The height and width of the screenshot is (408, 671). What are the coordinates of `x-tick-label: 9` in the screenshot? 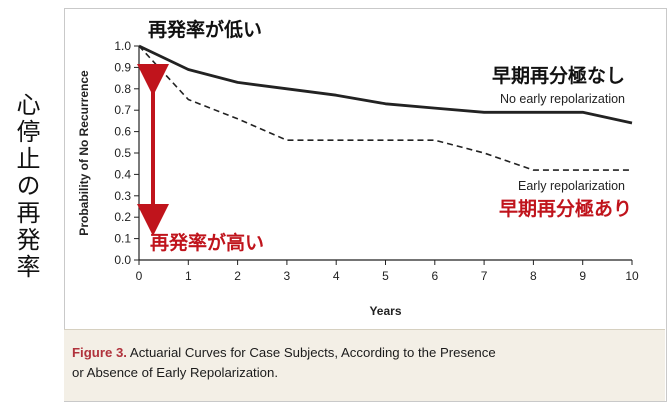 It's located at (582, 276).